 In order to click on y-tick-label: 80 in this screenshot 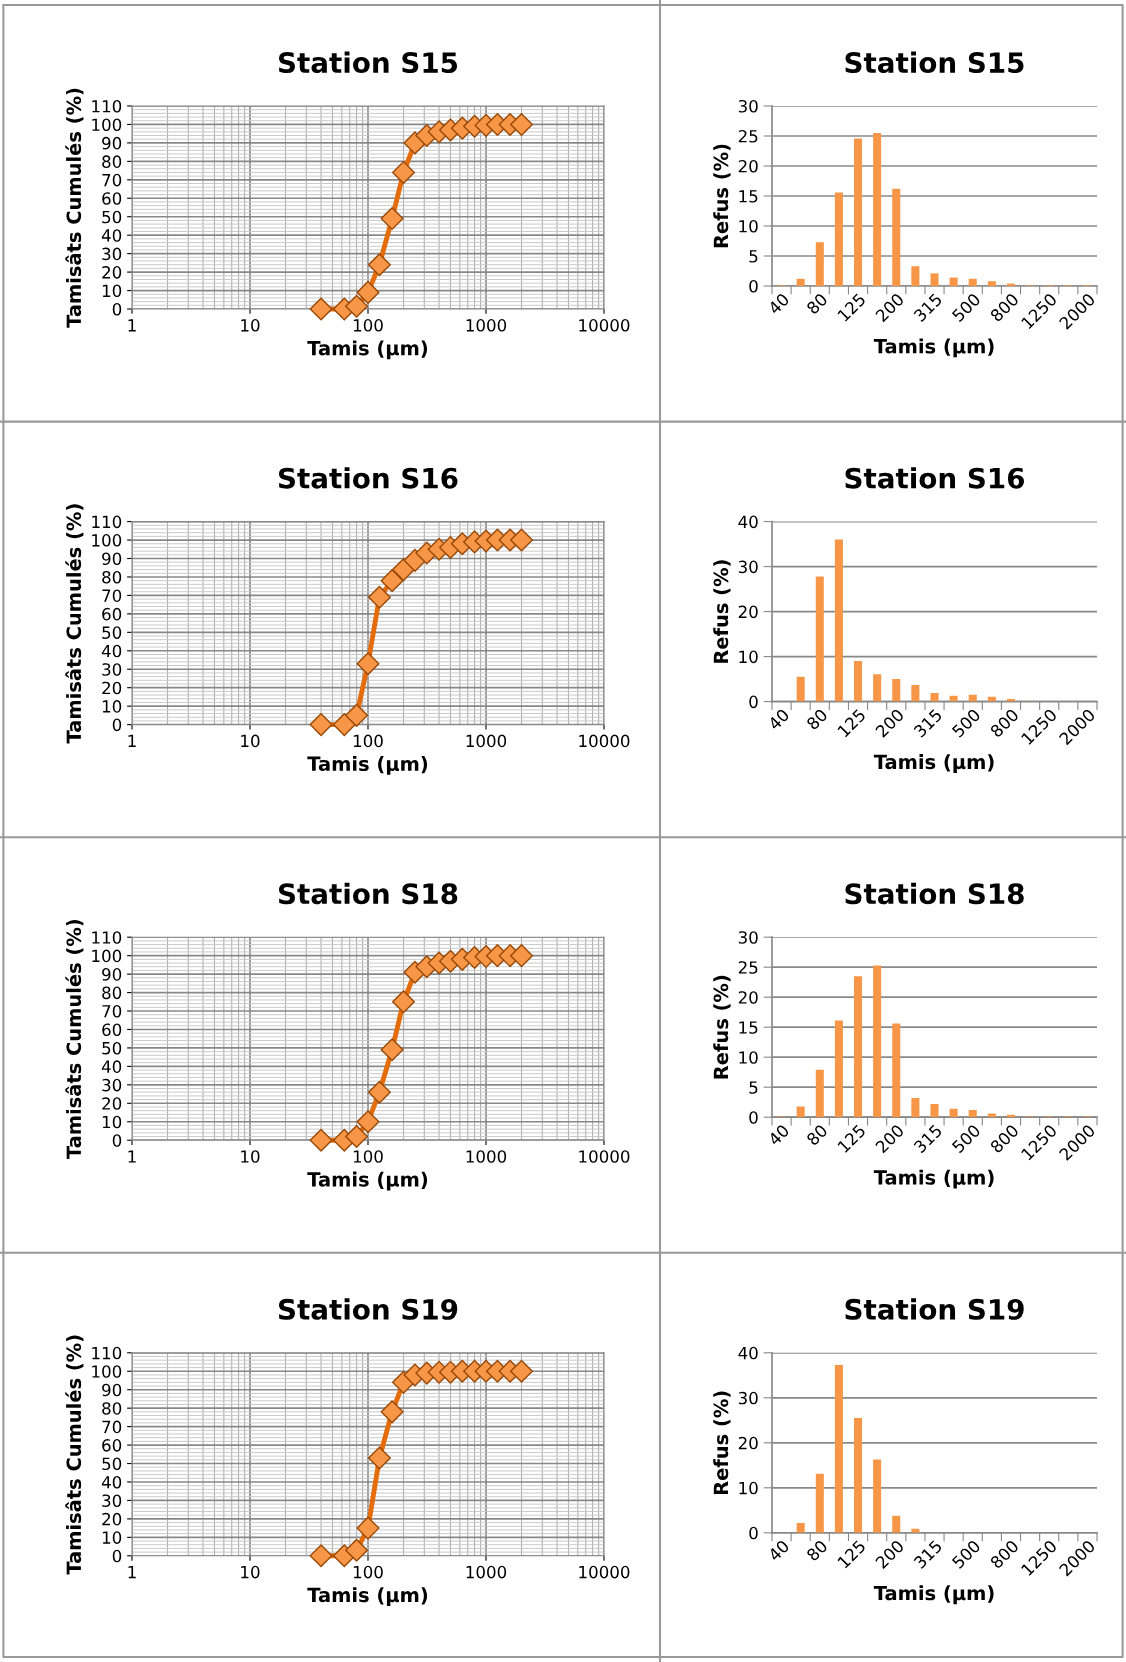, I will do `click(112, 161)`.